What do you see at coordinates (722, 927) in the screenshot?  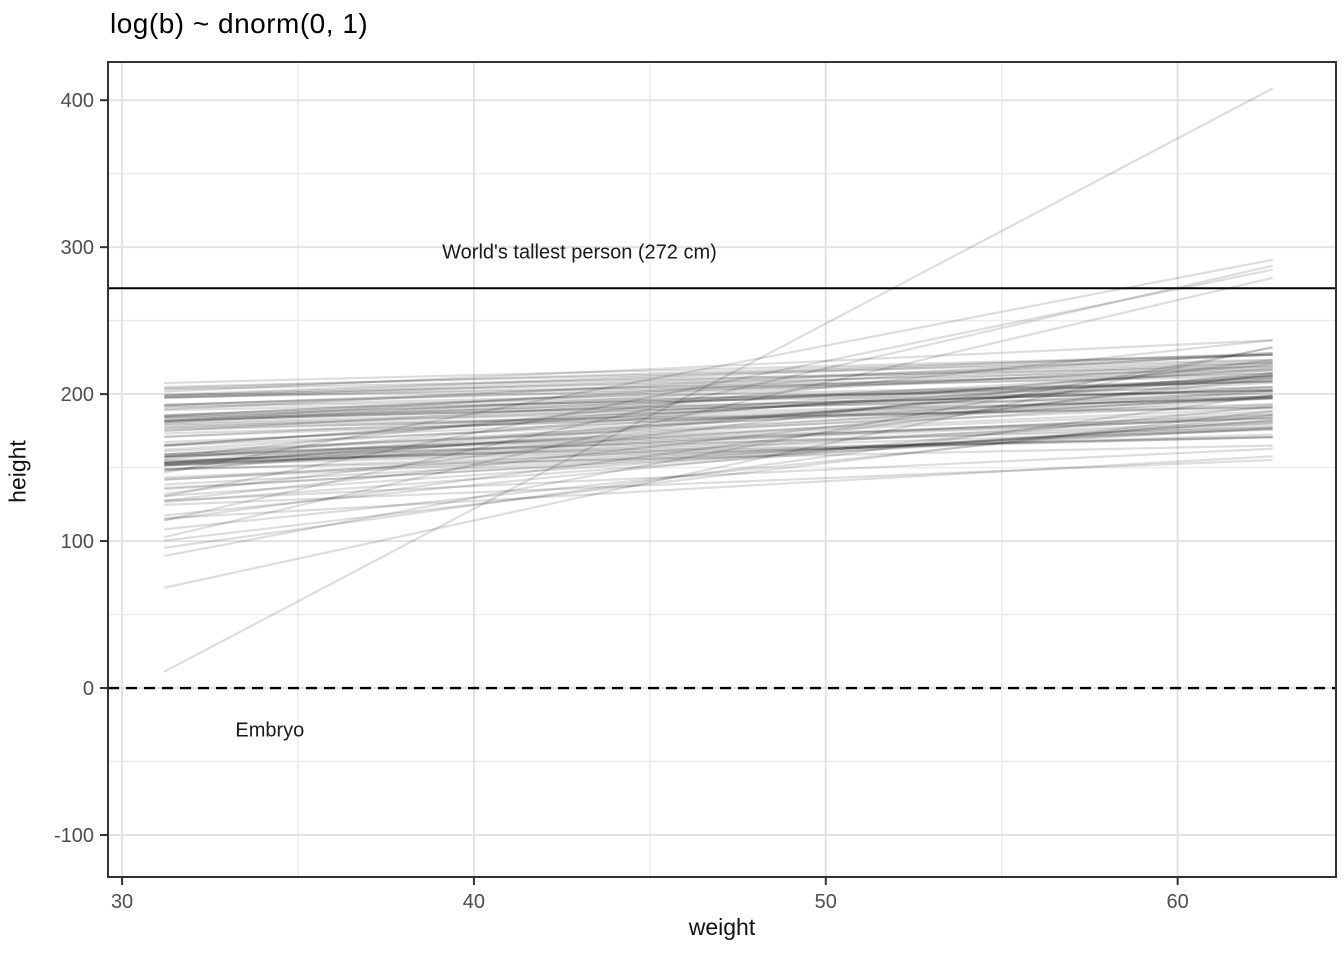 I see `x-axis-title: weight` at bounding box center [722, 927].